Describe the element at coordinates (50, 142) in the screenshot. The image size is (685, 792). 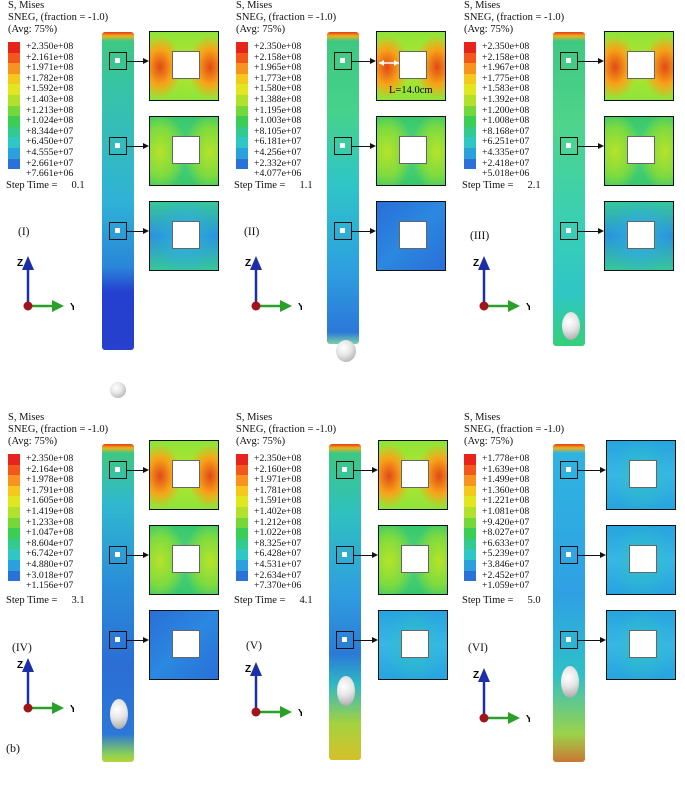
I see `legend-value: +6.450e+07` at that location.